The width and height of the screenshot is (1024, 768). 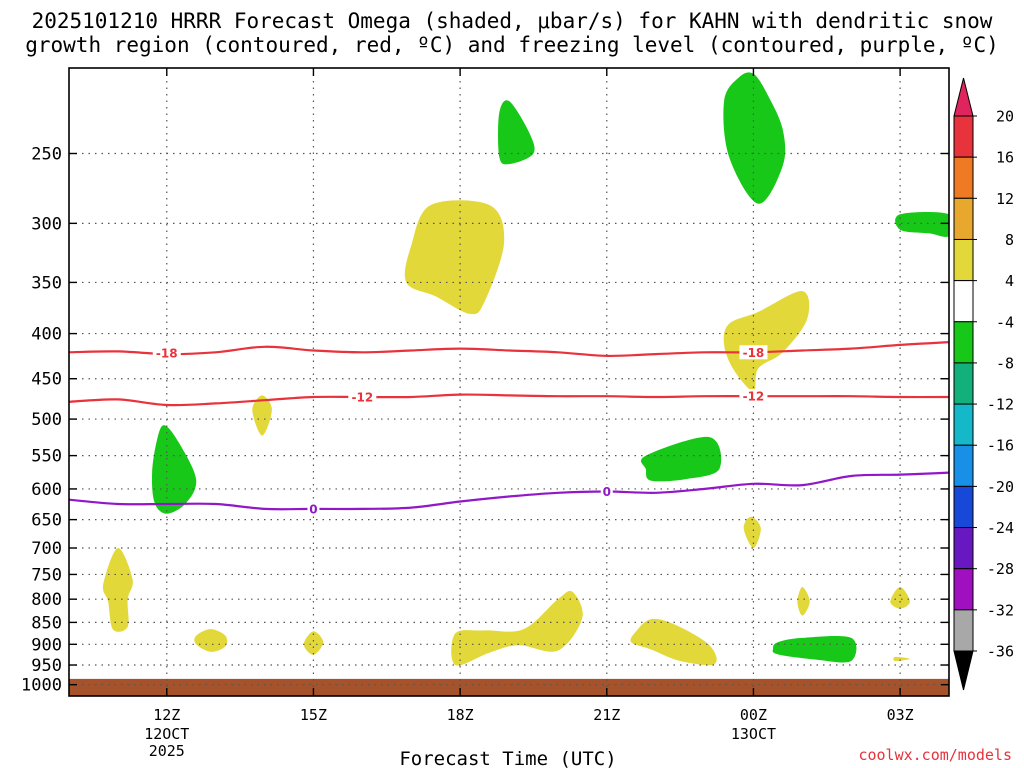 What do you see at coordinates (963, 670) in the screenshot?
I see `colorbar-bottom-arrow` at bounding box center [963, 670].